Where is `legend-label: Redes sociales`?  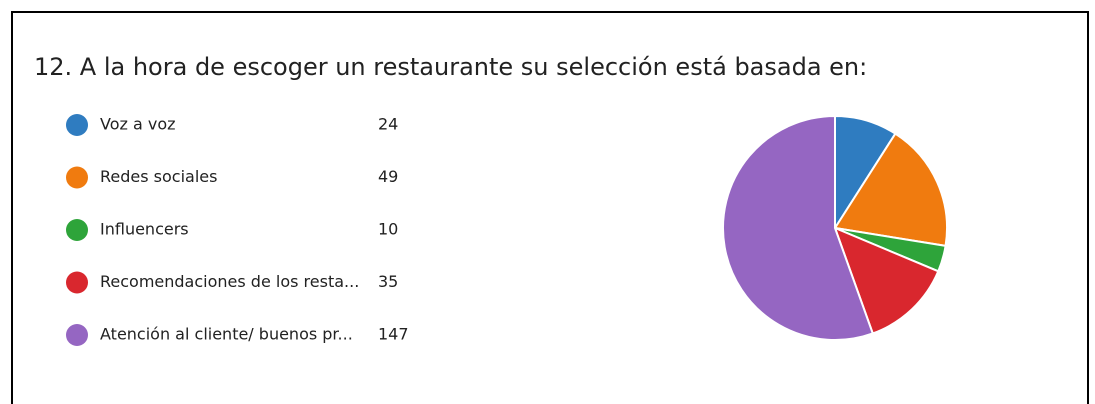 legend-label: Redes sociales is located at coordinates (158, 176).